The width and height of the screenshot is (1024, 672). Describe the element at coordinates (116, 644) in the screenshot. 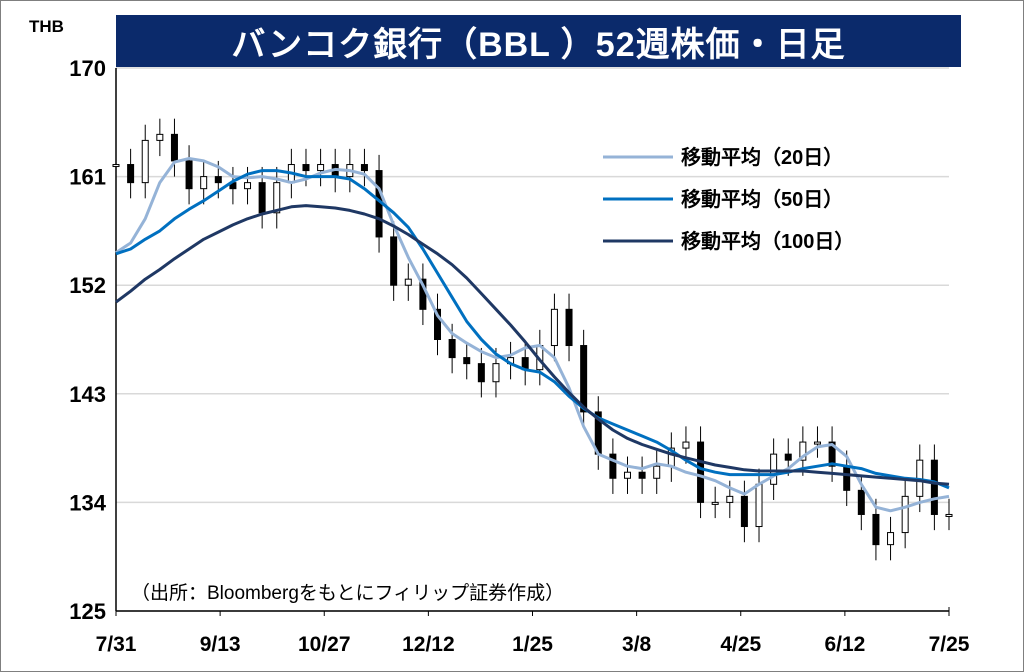

I see `x-tick-label: 7/31` at that location.